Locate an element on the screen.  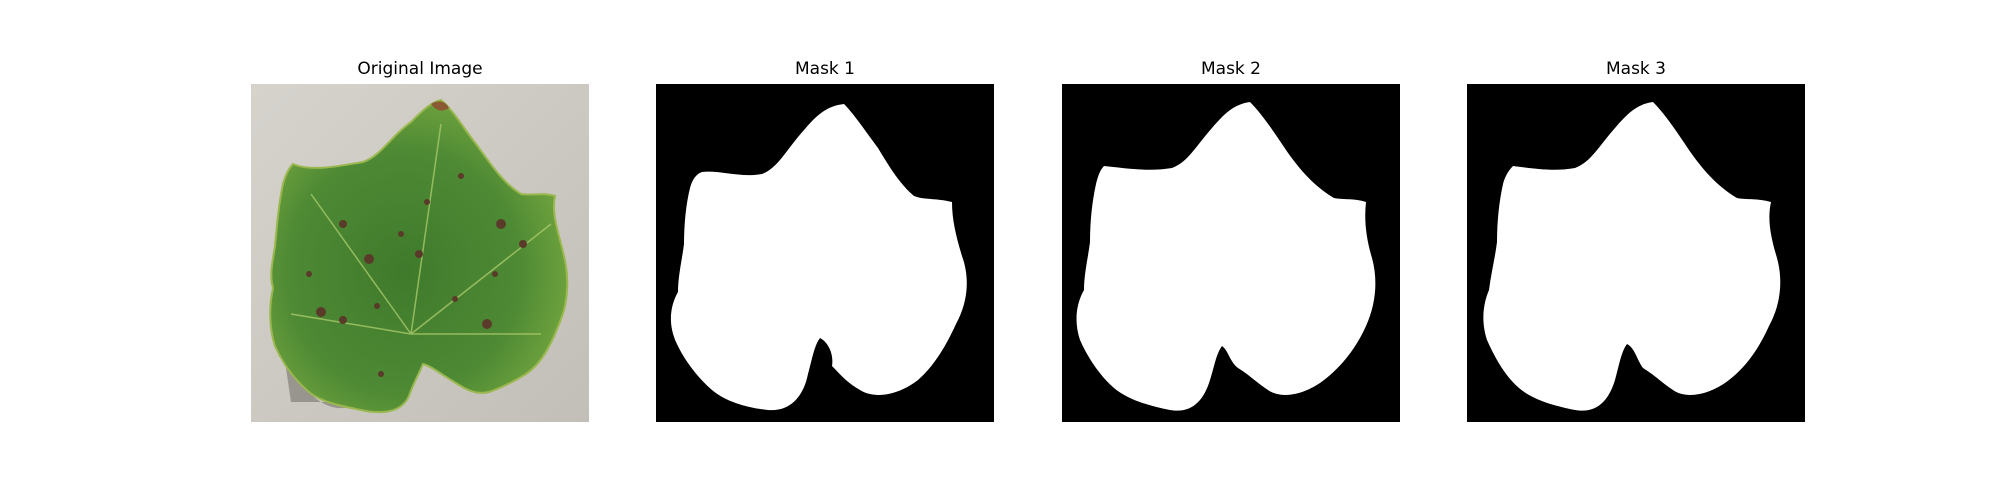
mask-1-svg is located at coordinates (825, 253).